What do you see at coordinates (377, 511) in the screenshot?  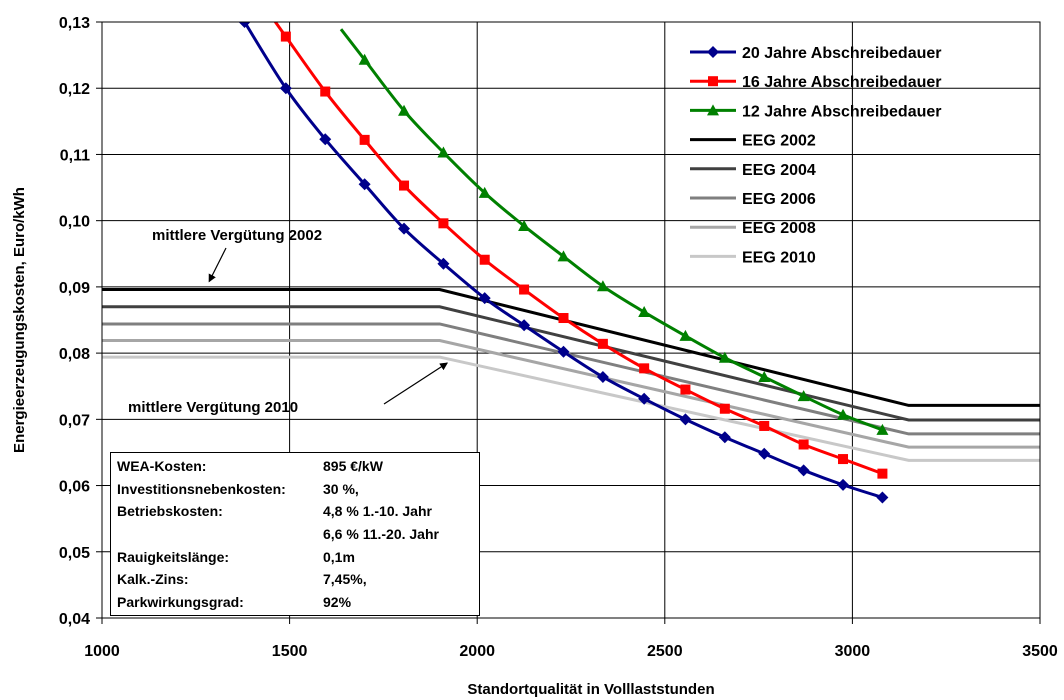 I see `parameter-value: 4,8 % 1.-10. Jahr` at bounding box center [377, 511].